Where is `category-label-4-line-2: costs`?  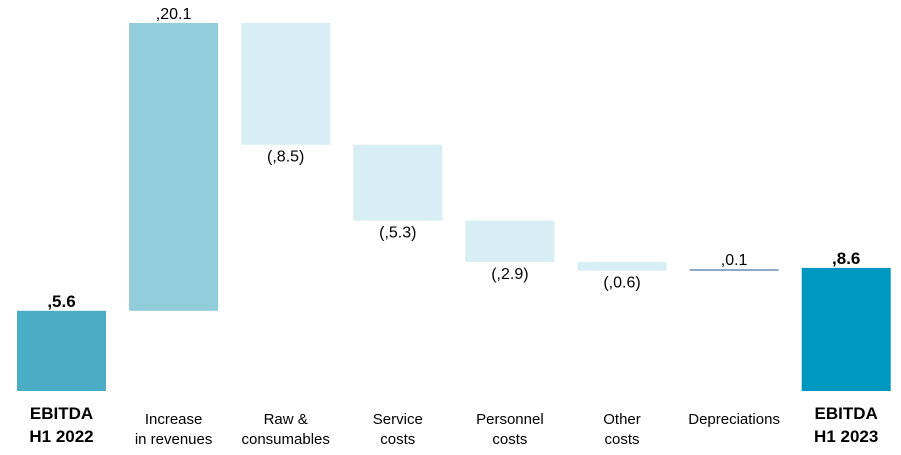
category-label-4-line-2: costs is located at coordinates (397, 439).